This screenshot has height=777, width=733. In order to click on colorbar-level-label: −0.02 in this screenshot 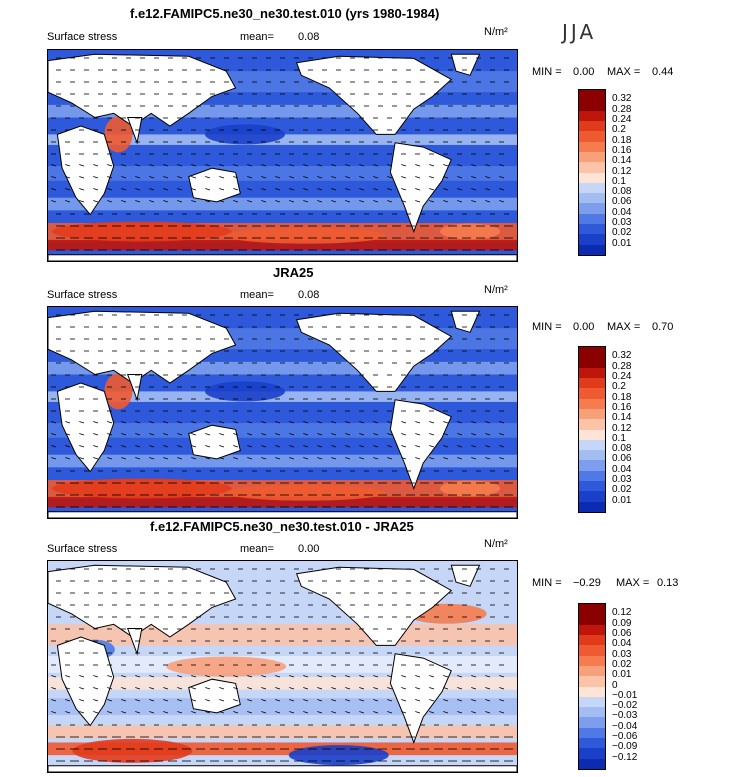, I will do `click(625, 706)`.